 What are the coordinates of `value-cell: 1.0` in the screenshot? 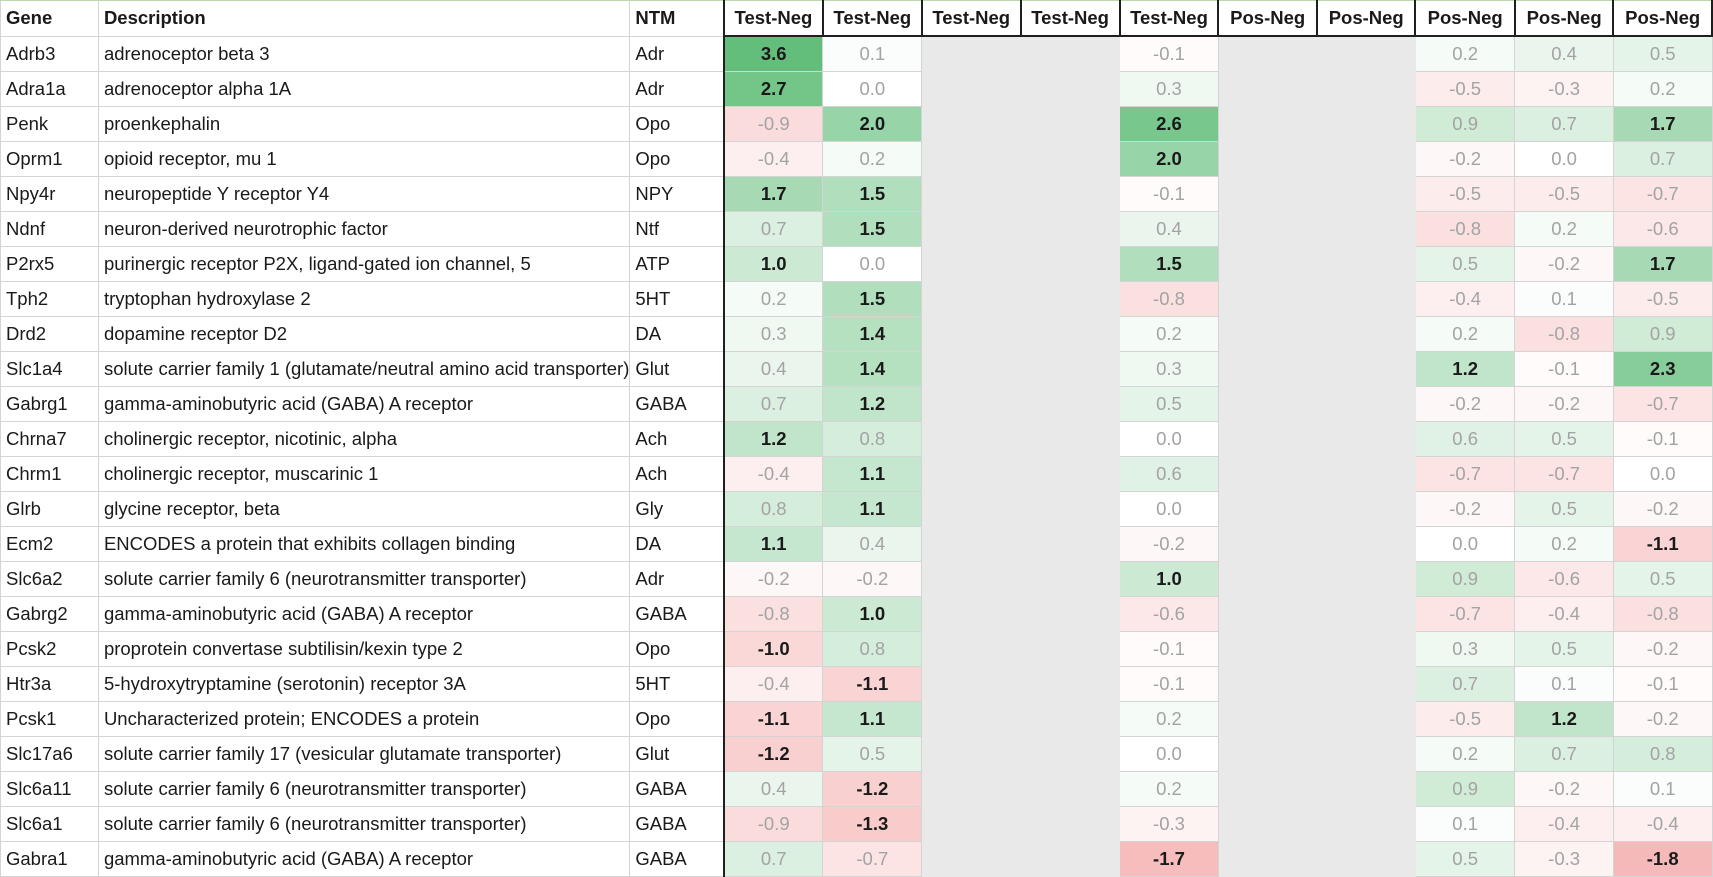 It's located at (1169, 579).